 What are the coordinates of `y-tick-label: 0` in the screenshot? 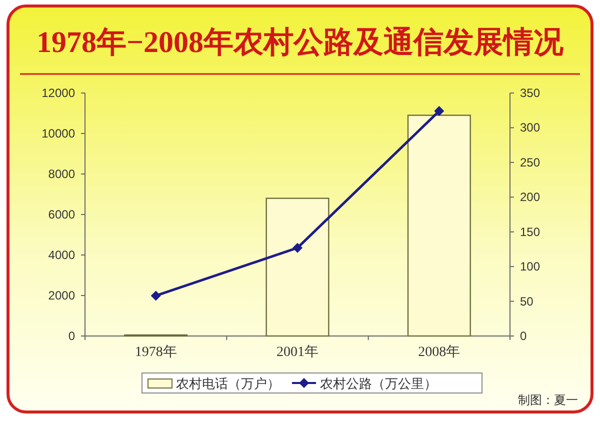 It's located at (72, 336).